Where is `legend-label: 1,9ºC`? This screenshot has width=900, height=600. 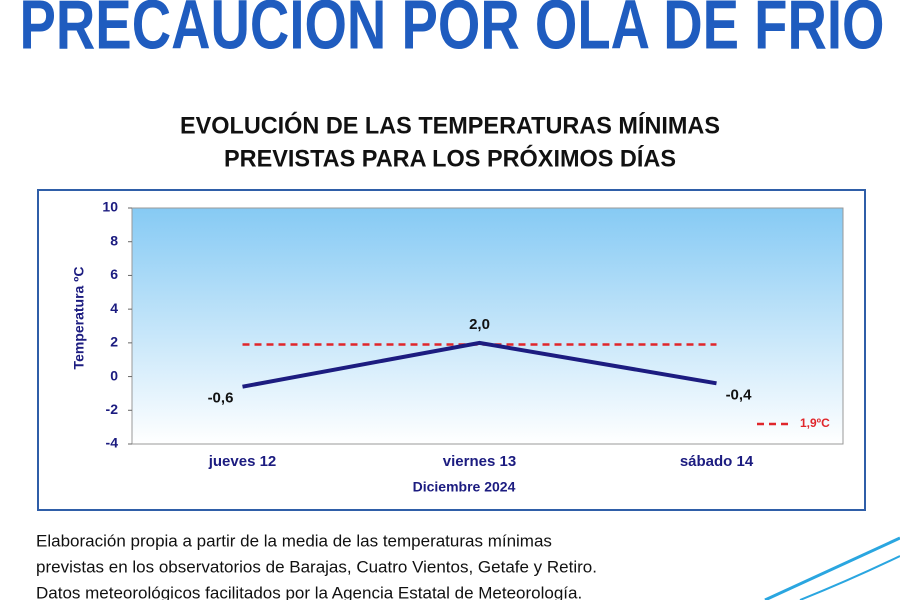 legend-label: 1,9ºC is located at coordinates (815, 423).